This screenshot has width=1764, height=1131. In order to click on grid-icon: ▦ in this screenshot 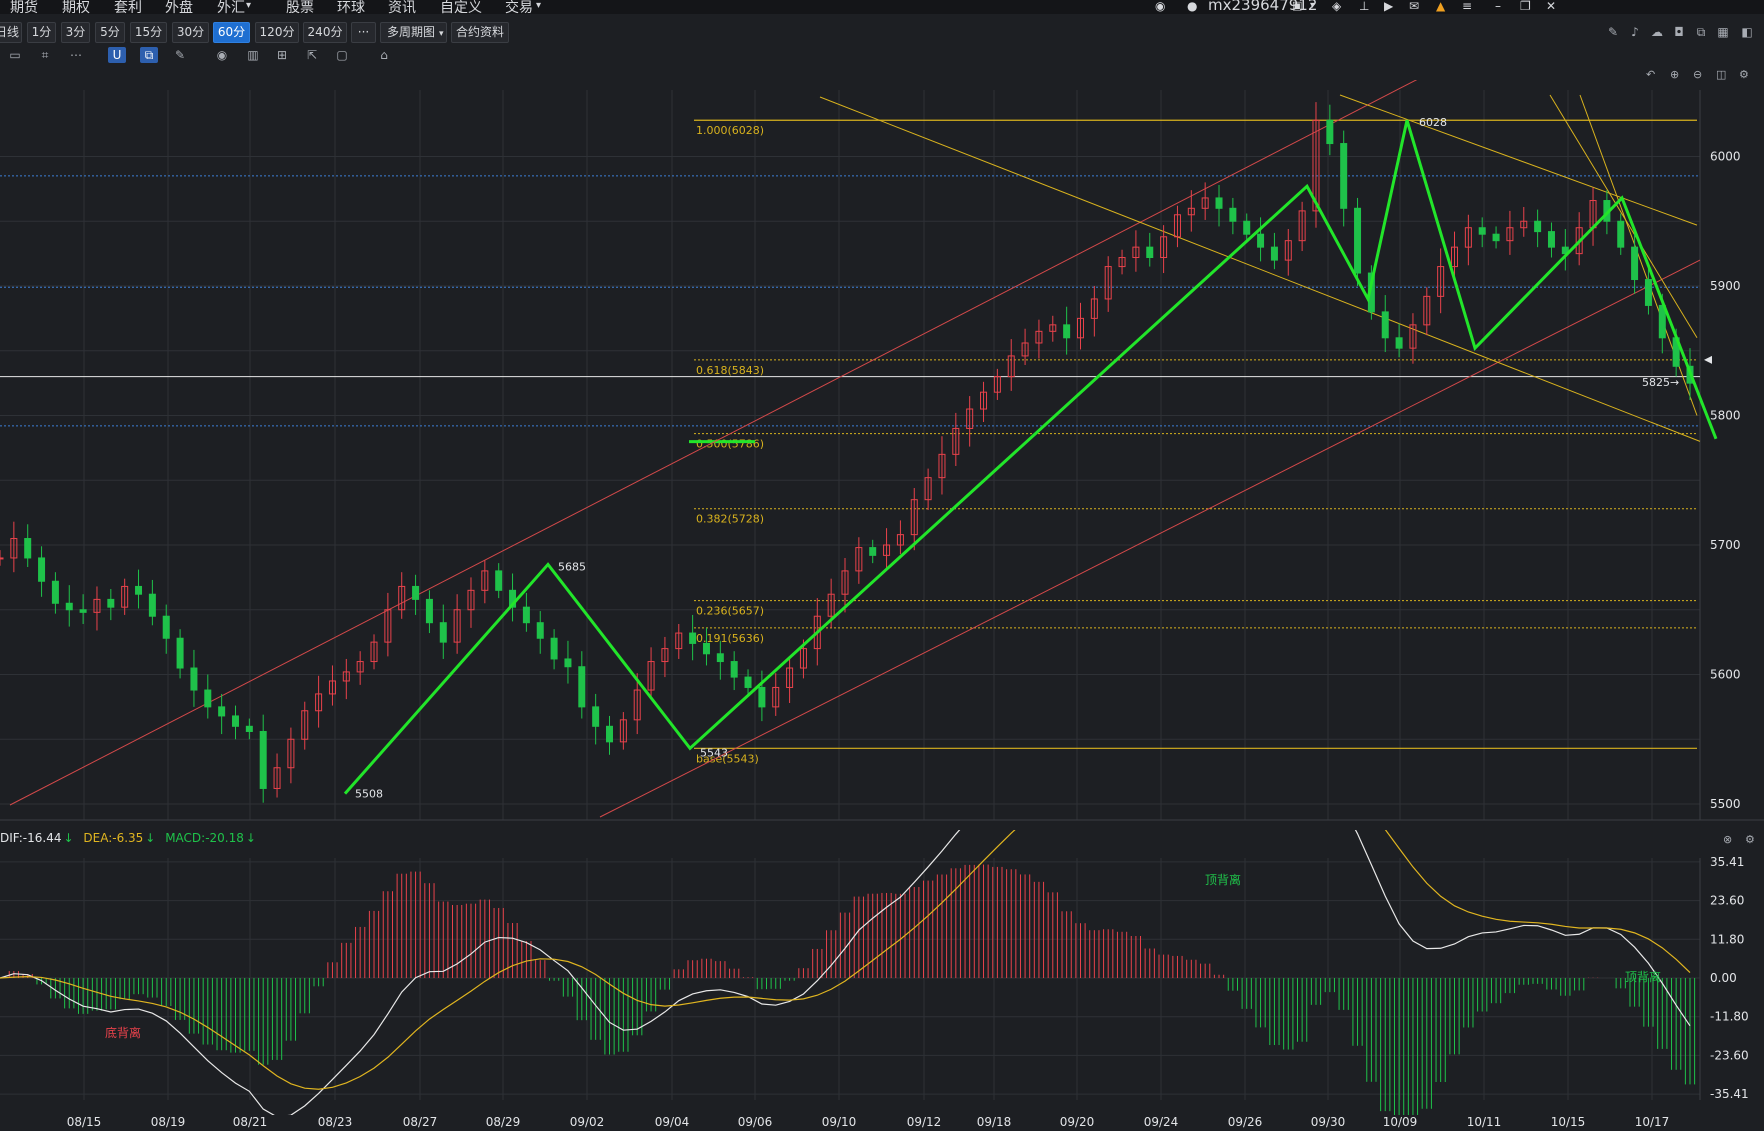, I will do `click(1723, 32)`.